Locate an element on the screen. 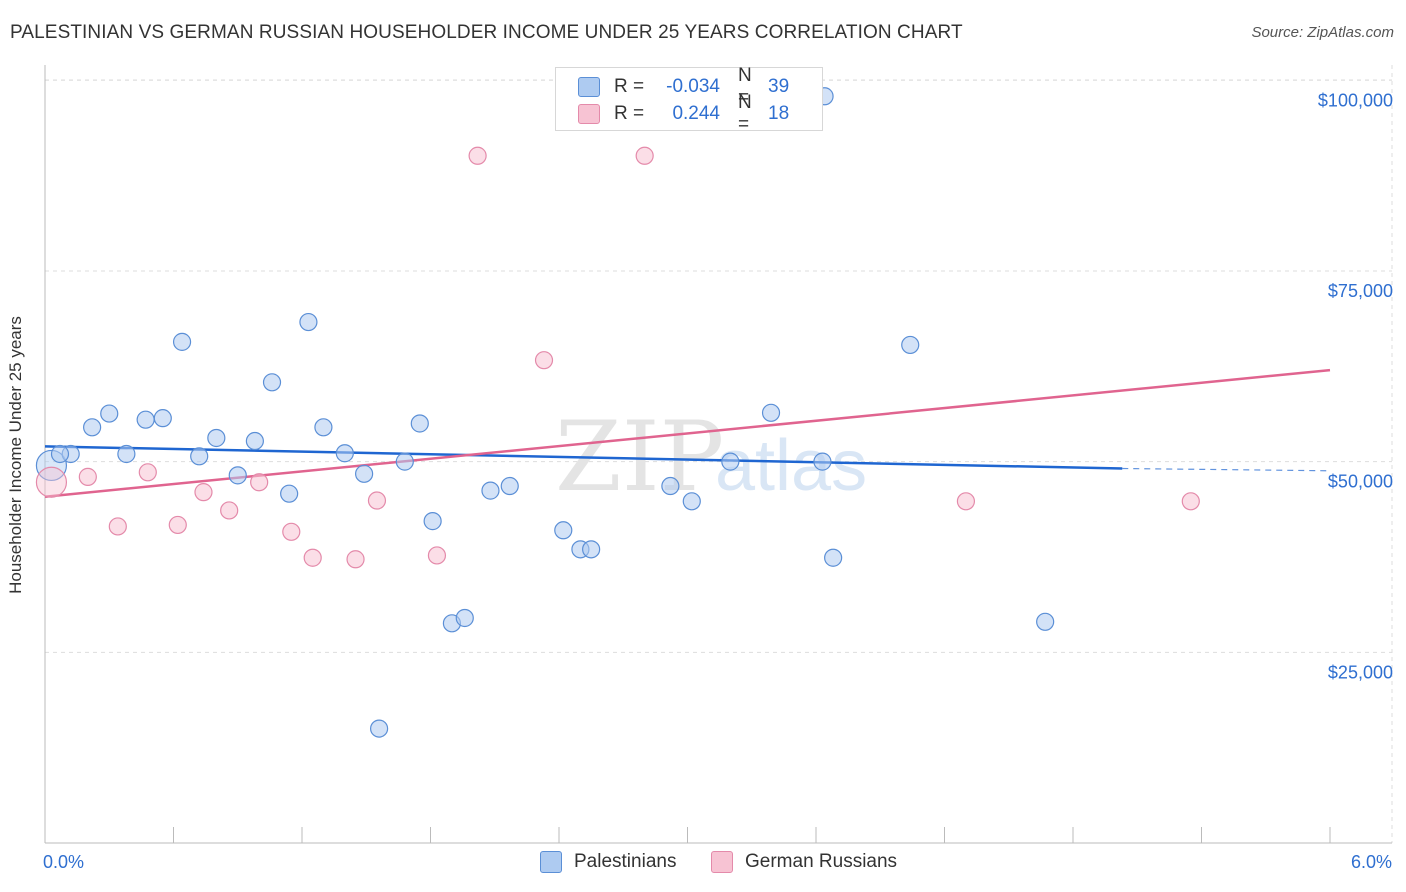 The image size is (1406, 892). legend-item-palestinians: Palestinians is located at coordinates (608, 862).